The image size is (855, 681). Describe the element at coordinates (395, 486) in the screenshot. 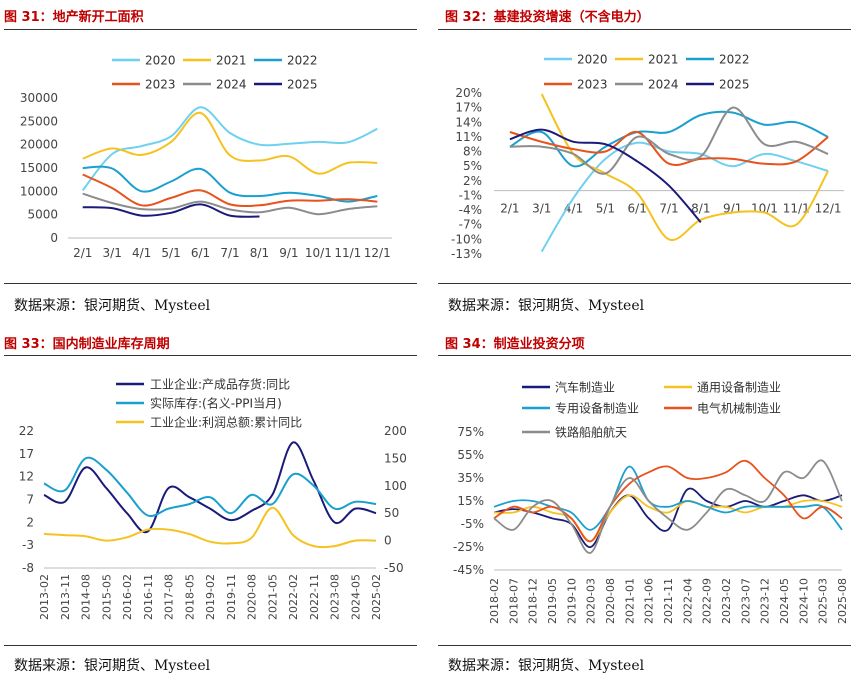

I see `y-tick-label-right: 100` at that location.